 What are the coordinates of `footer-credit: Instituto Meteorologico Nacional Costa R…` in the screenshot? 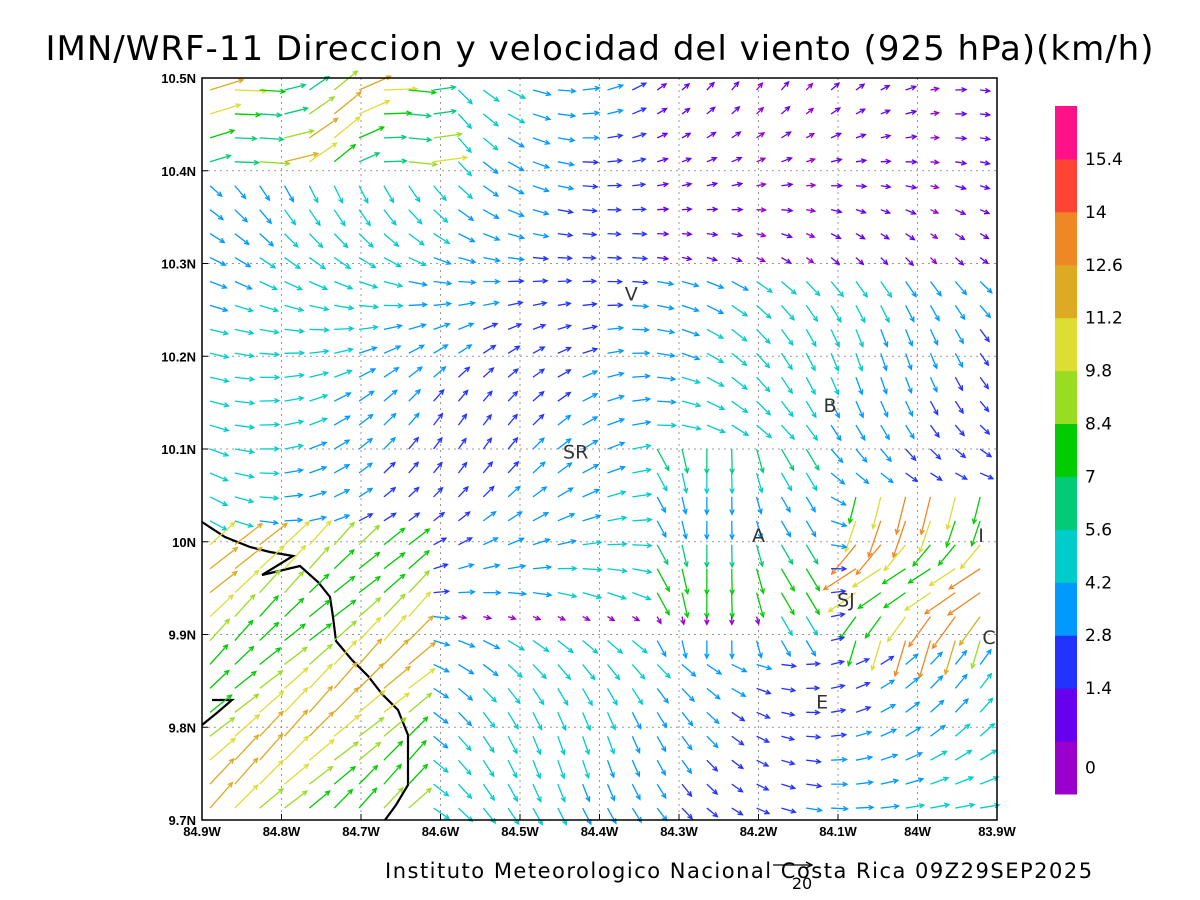 It's located at (739, 871).